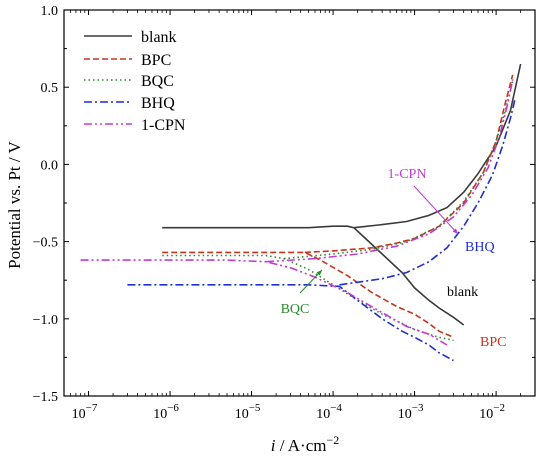 This screenshot has height=460, width=550. Describe the element at coordinates (166, 412) in the screenshot. I see `x-tick-label: 10⁻⁶` at that location.